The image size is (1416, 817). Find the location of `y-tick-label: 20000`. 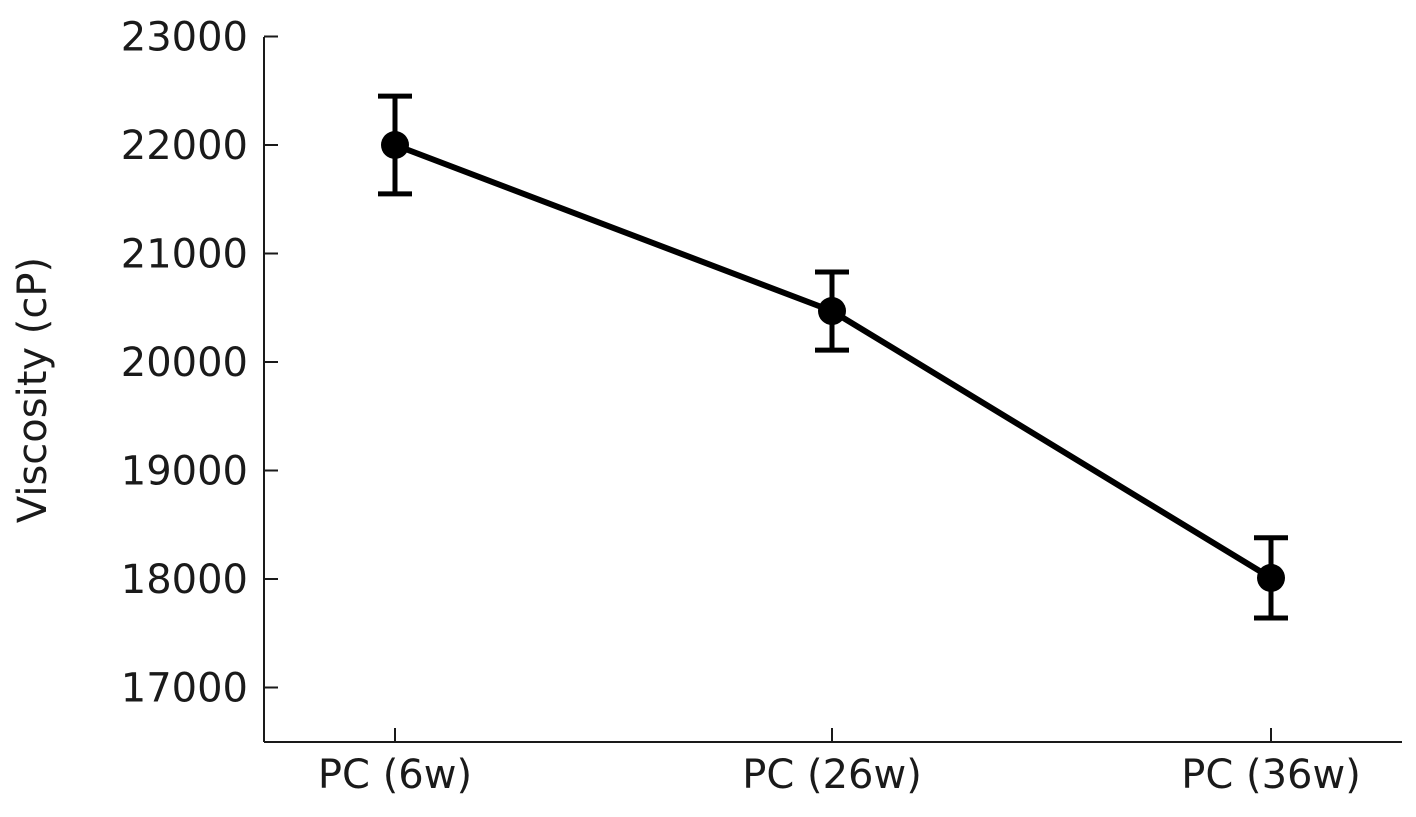

y-tick-label: 20000 is located at coordinates (184, 363).